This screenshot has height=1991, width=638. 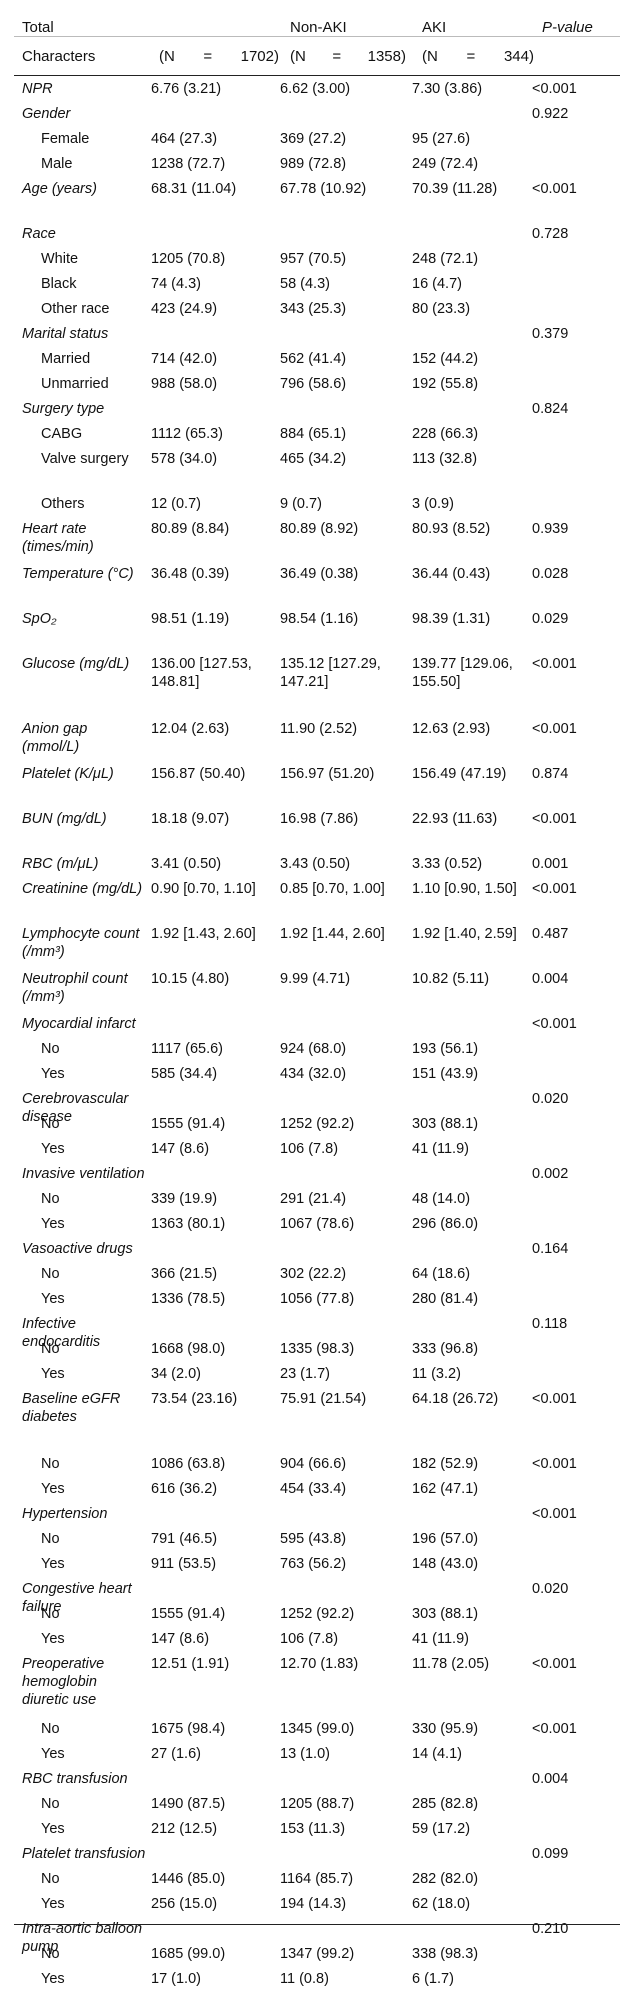 I want to click on cell-p-value: 0.029, so click(x=550, y=619).